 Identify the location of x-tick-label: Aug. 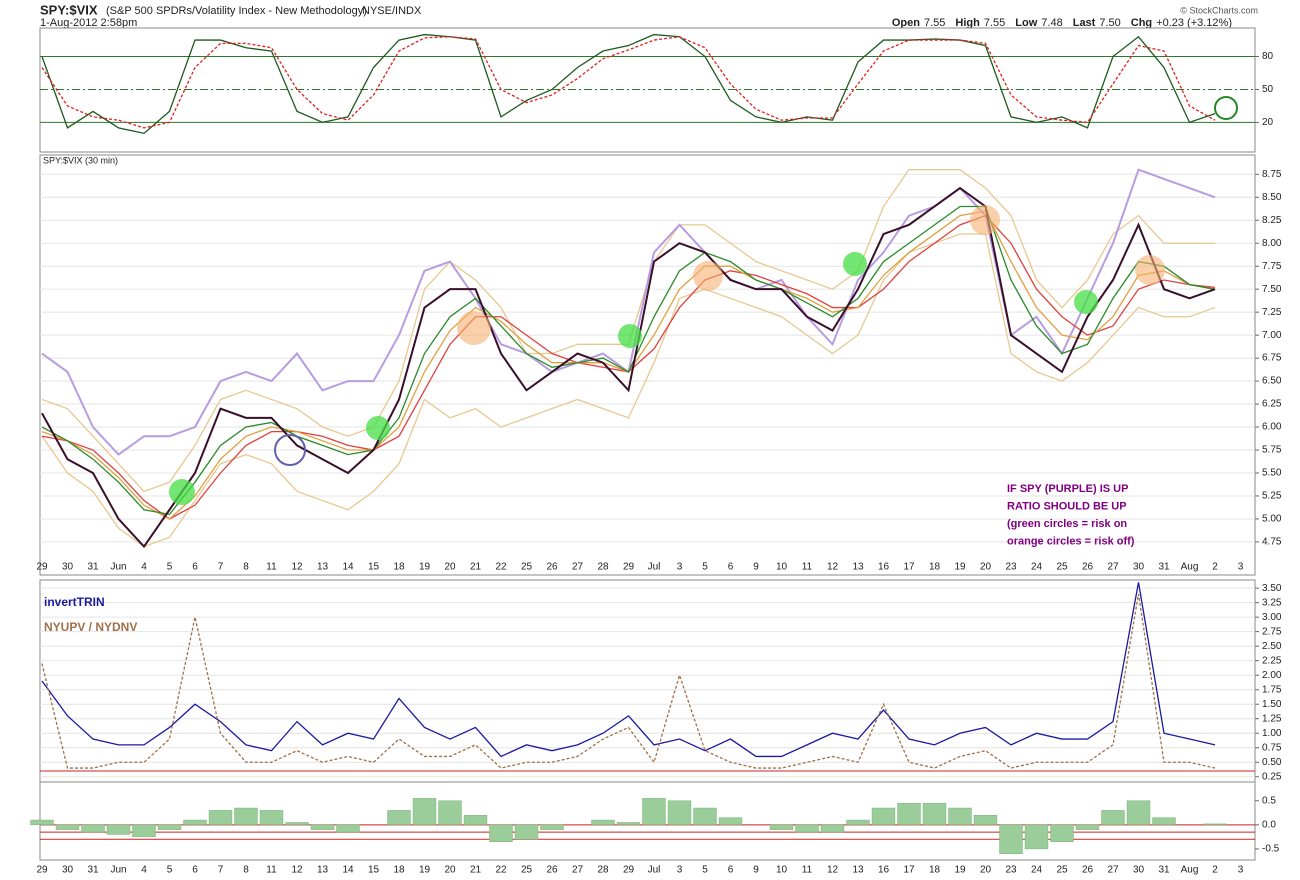
(1190, 567).